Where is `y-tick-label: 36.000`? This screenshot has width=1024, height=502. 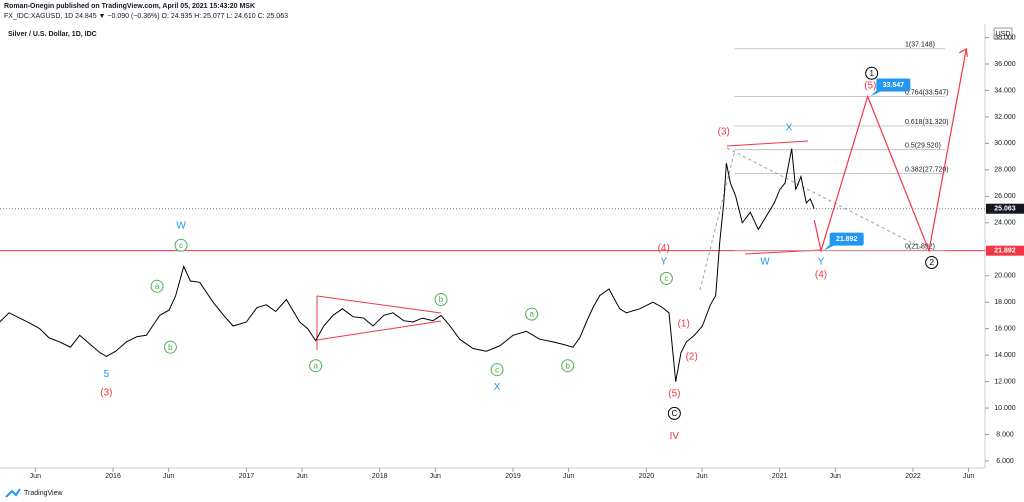
y-tick-label: 36.000 is located at coordinates (1005, 64).